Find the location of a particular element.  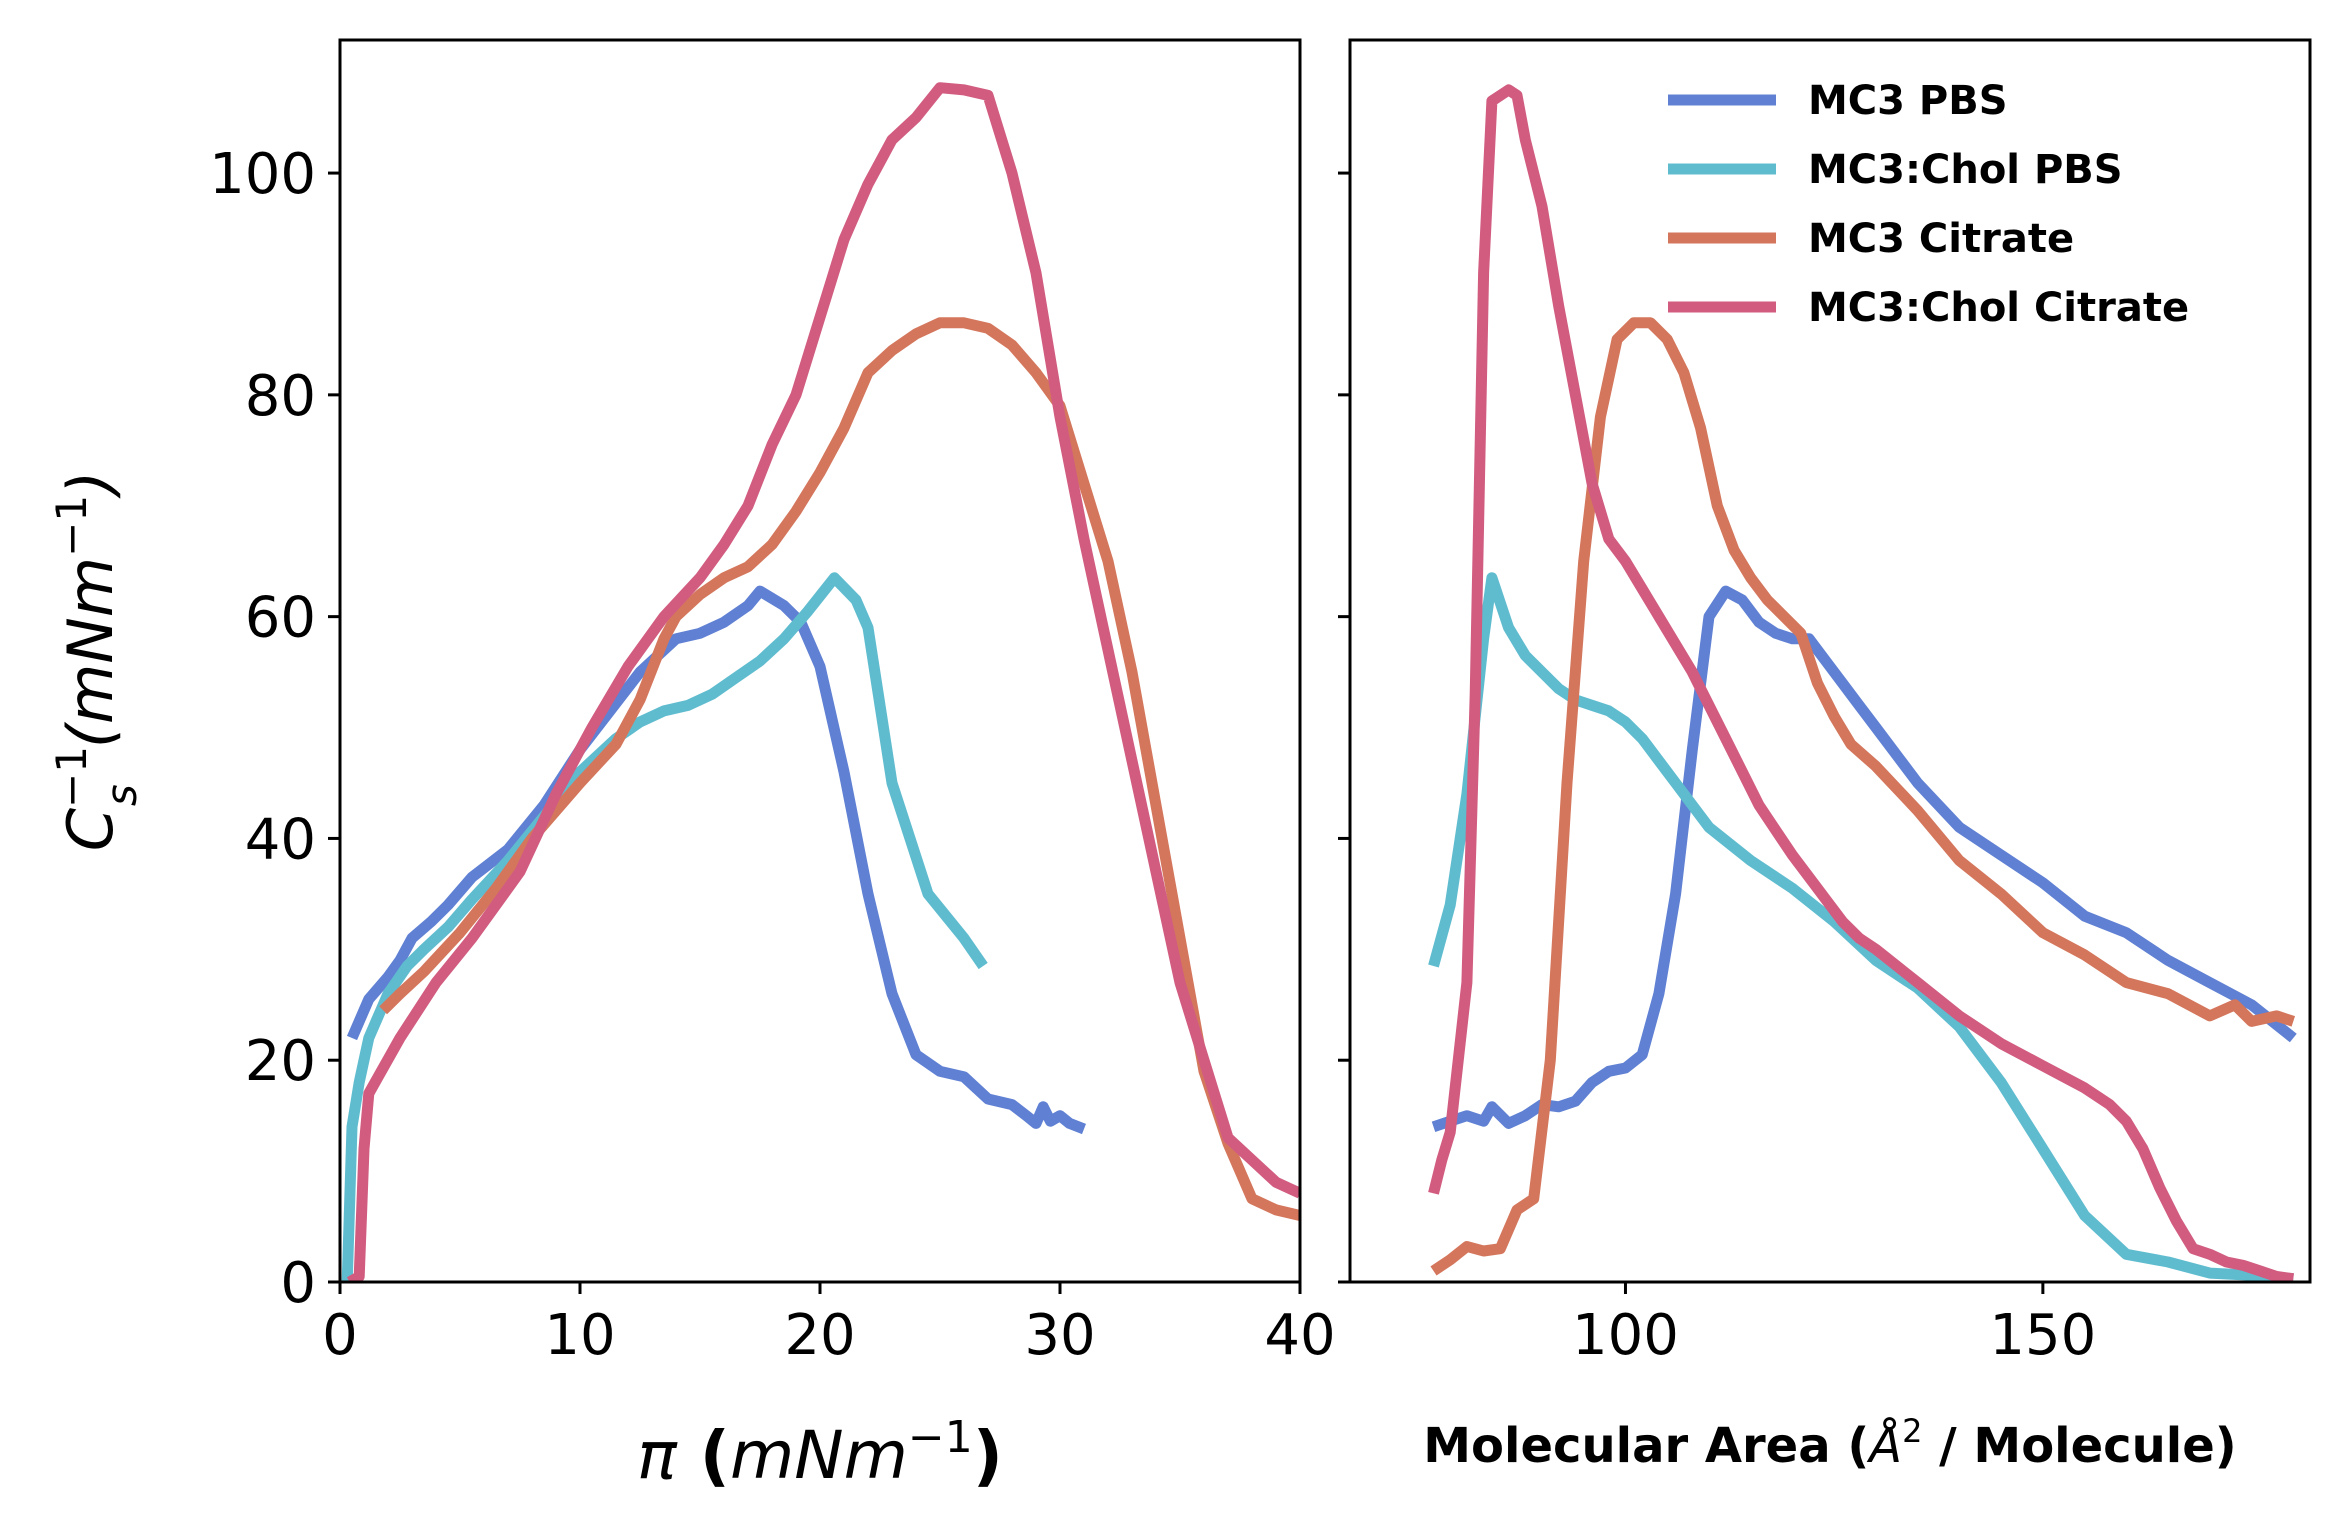

left-y-tick-label: 100 is located at coordinates (262, 174).